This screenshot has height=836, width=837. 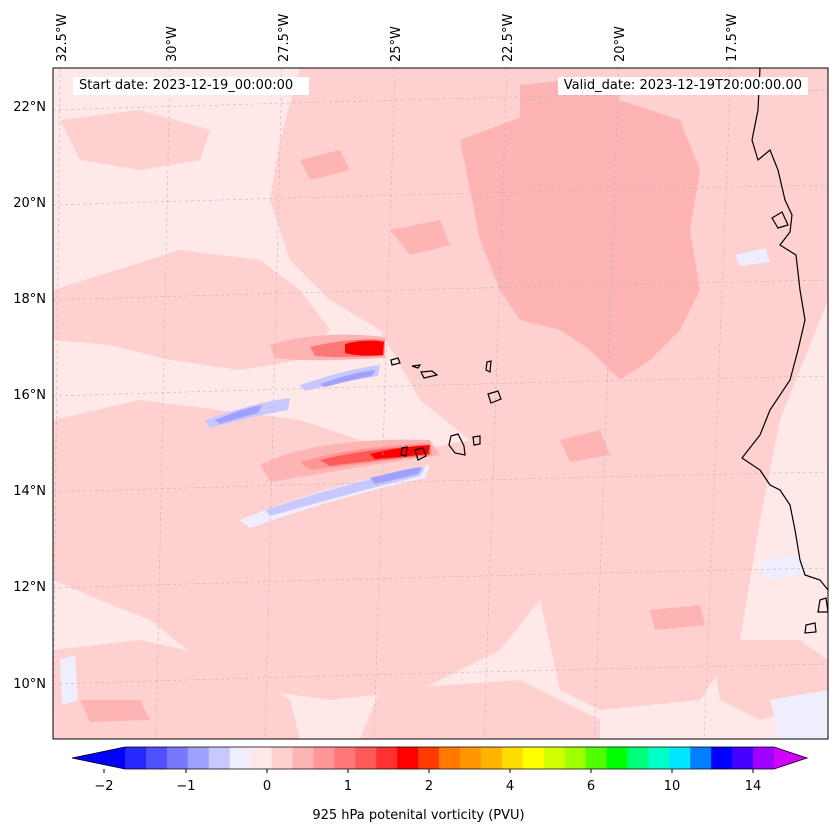 What do you see at coordinates (591, 786) in the screenshot?
I see `cbar-tick-label: 6` at bounding box center [591, 786].